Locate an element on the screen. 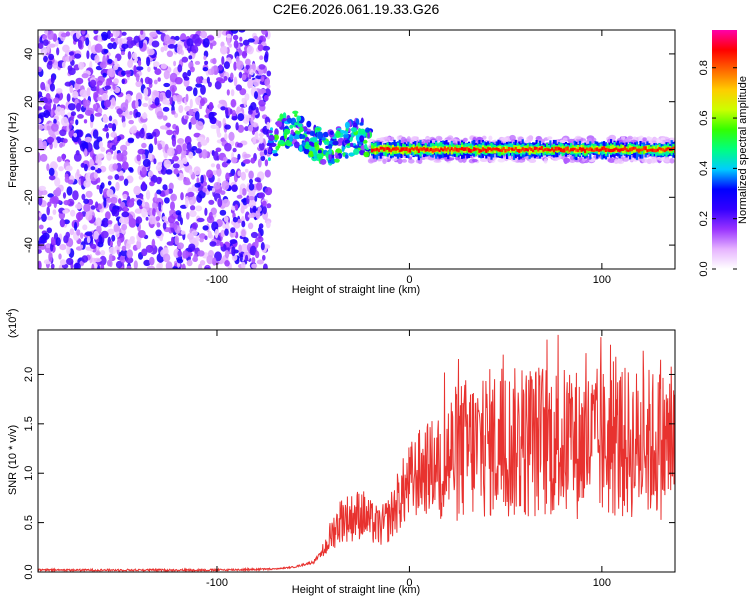 The height and width of the screenshot is (600, 750). y-tick-label: 0.0 is located at coordinates (29, 571).